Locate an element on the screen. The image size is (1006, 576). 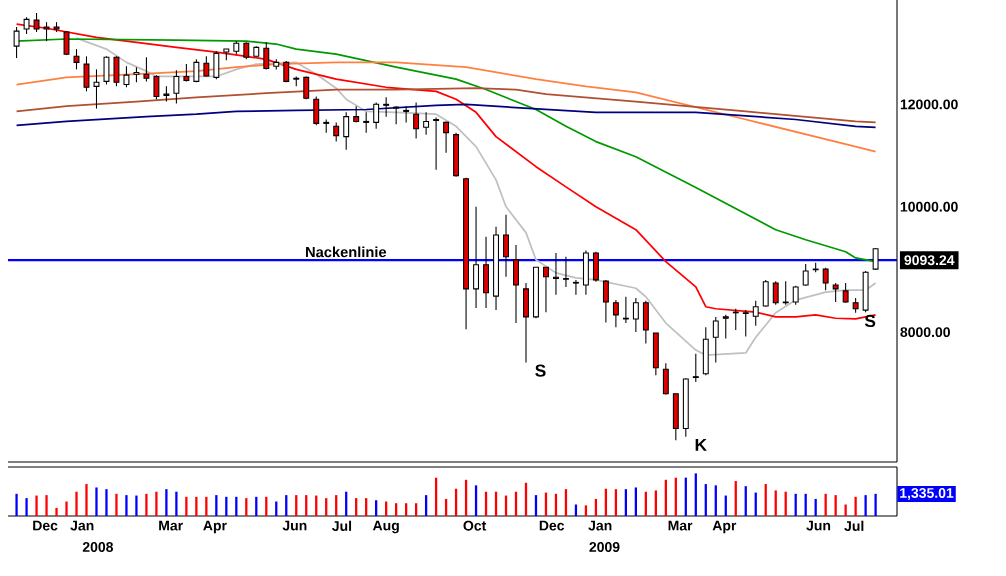
text: 1,335.01 is located at coordinates (927, 493).